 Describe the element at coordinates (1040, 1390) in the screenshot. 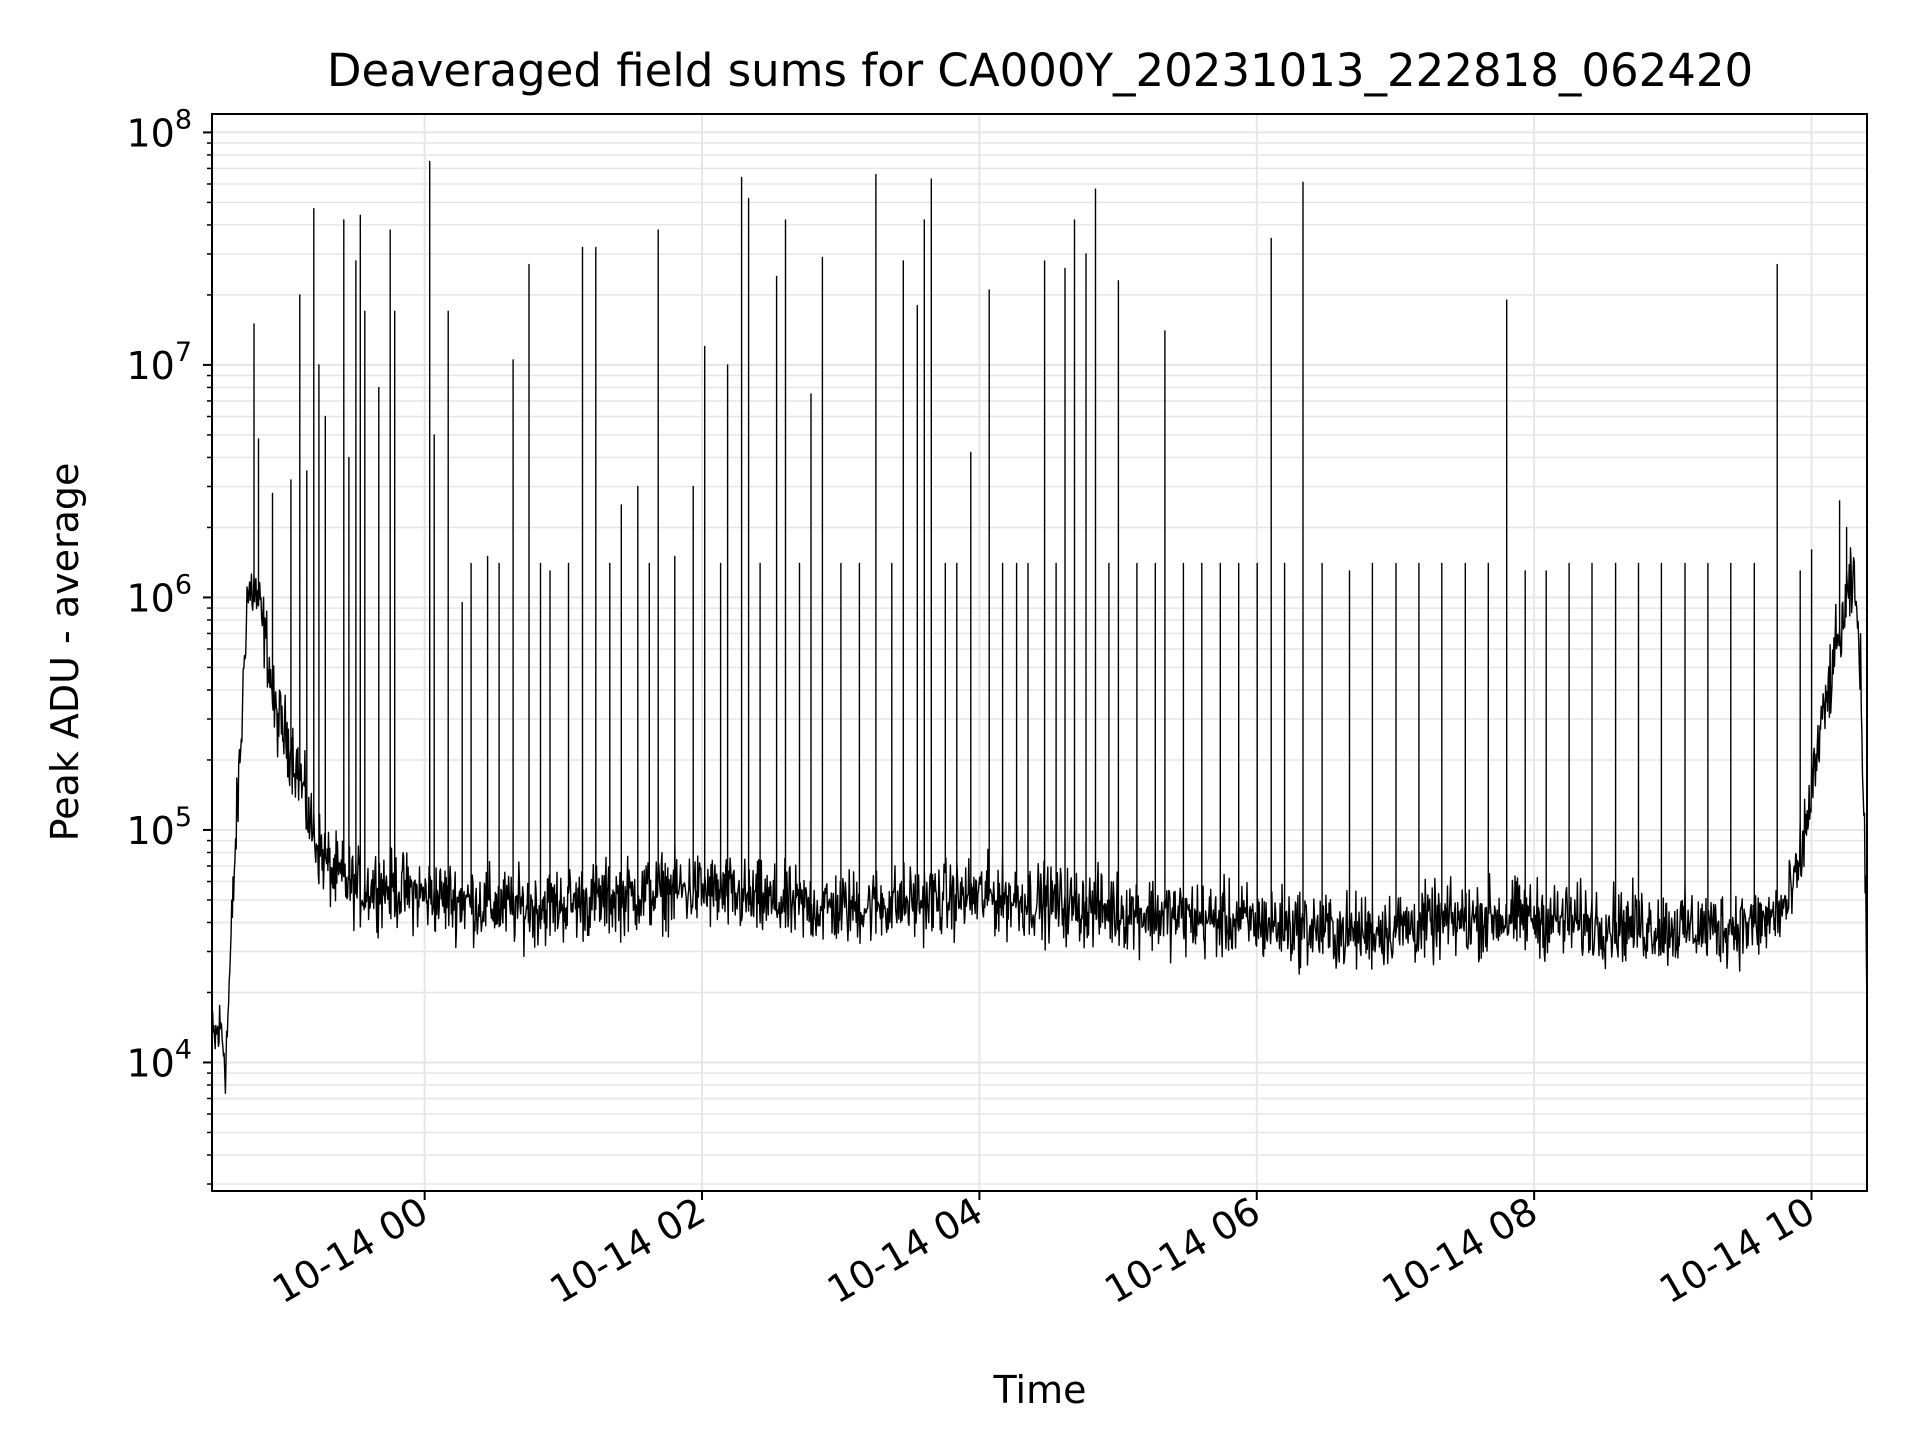

I see `x-axis-label: Time` at that location.